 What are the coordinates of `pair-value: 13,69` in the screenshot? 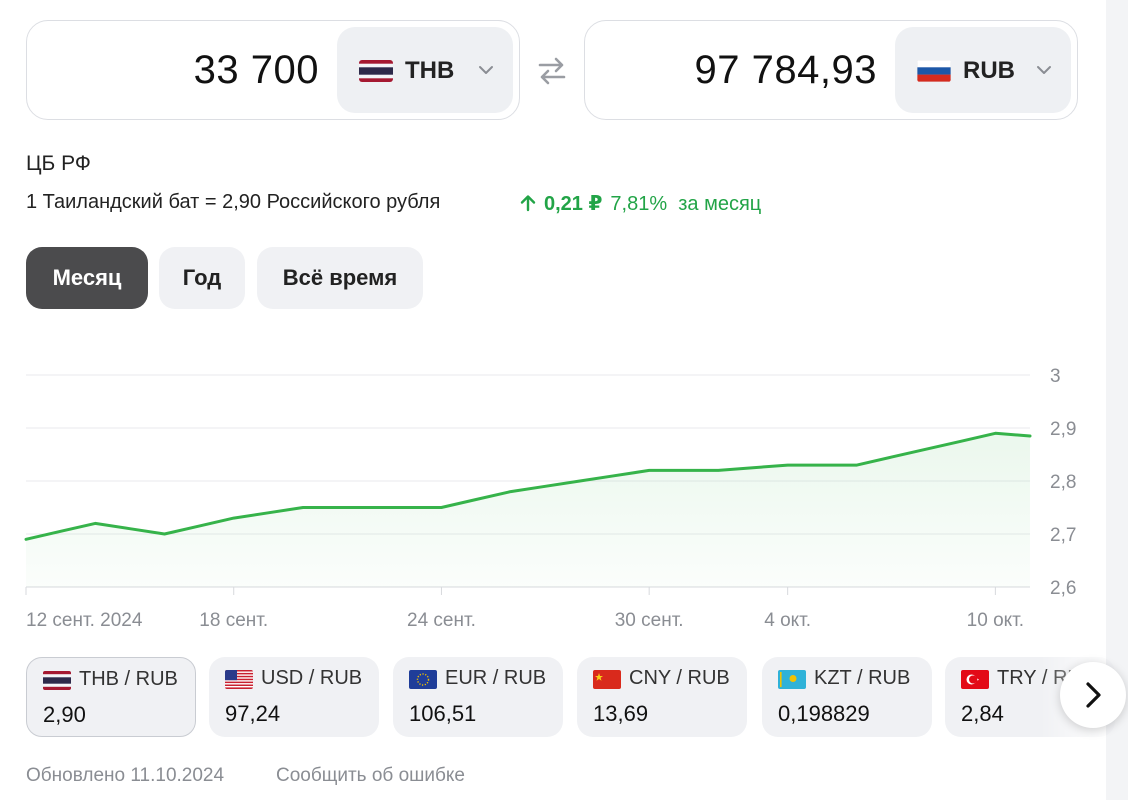 It's located at (621, 713).